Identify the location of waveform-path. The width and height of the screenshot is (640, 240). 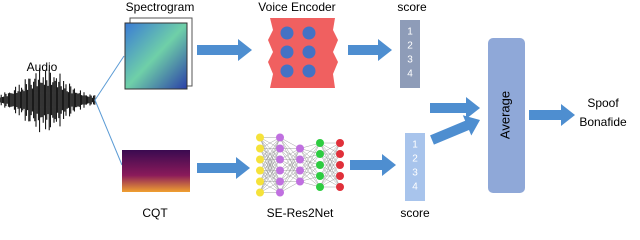
(48, 100).